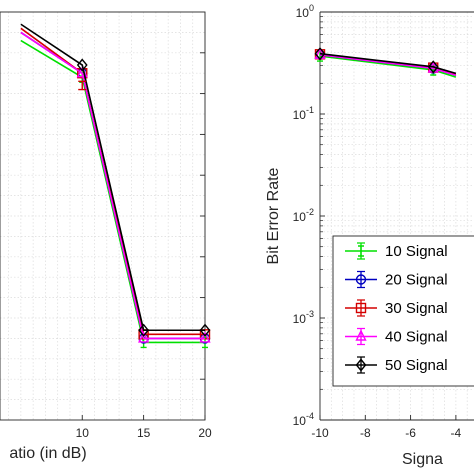  I want to click on y-axis-label: Bit Error Rate, so click(273, 215).